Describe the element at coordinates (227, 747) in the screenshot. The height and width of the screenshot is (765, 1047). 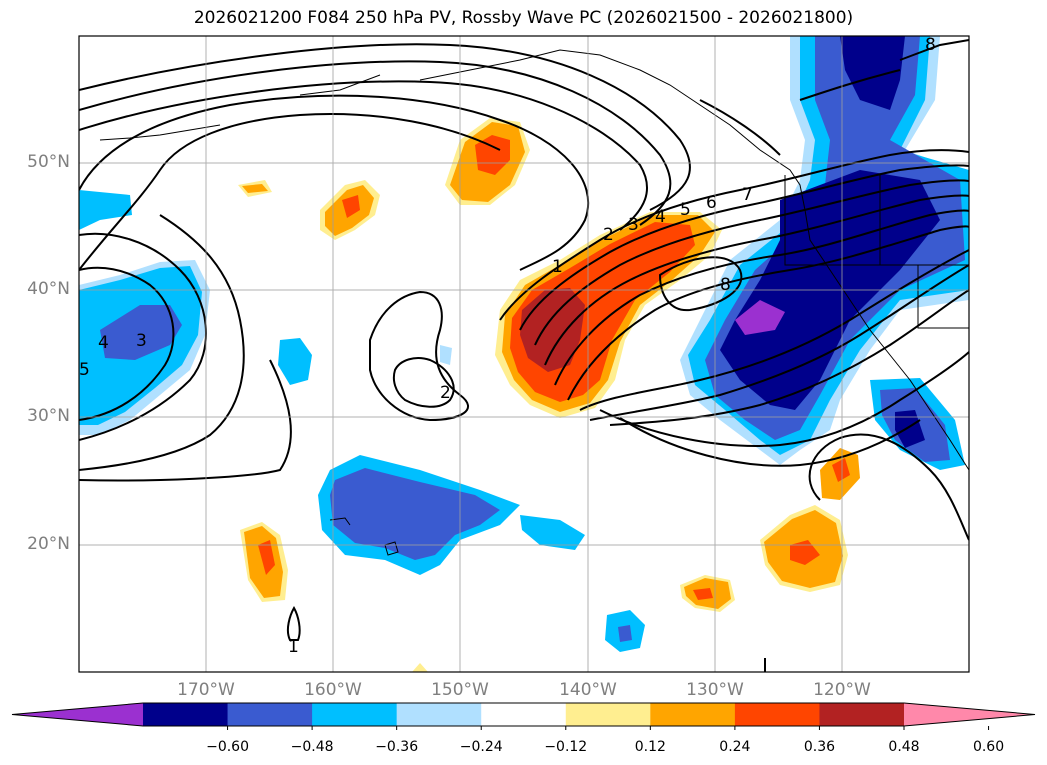
I see `colorbar-tick-label: −0.60` at that location.